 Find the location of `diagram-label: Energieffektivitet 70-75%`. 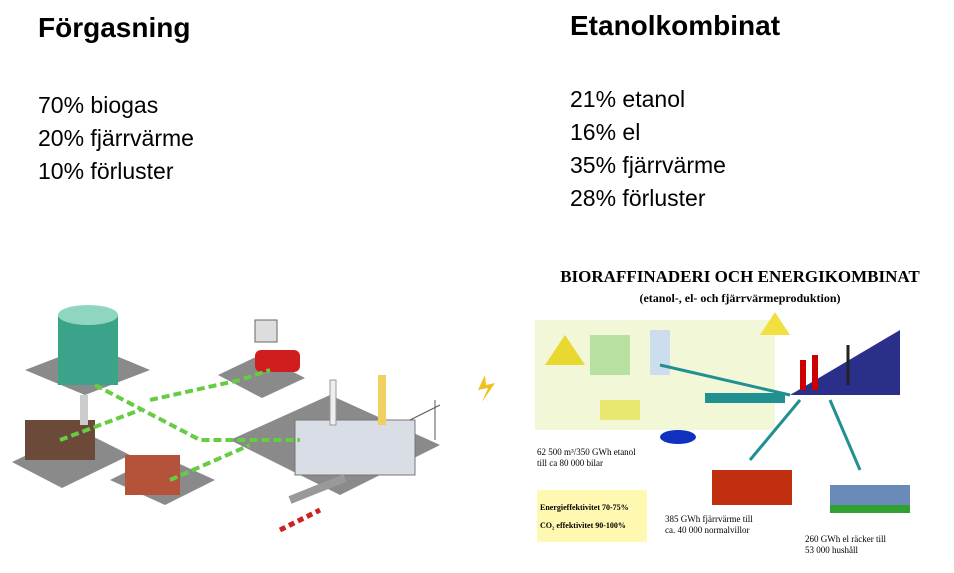

diagram-label: Energieffektivitet 70-75% is located at coordinates (584, 507).